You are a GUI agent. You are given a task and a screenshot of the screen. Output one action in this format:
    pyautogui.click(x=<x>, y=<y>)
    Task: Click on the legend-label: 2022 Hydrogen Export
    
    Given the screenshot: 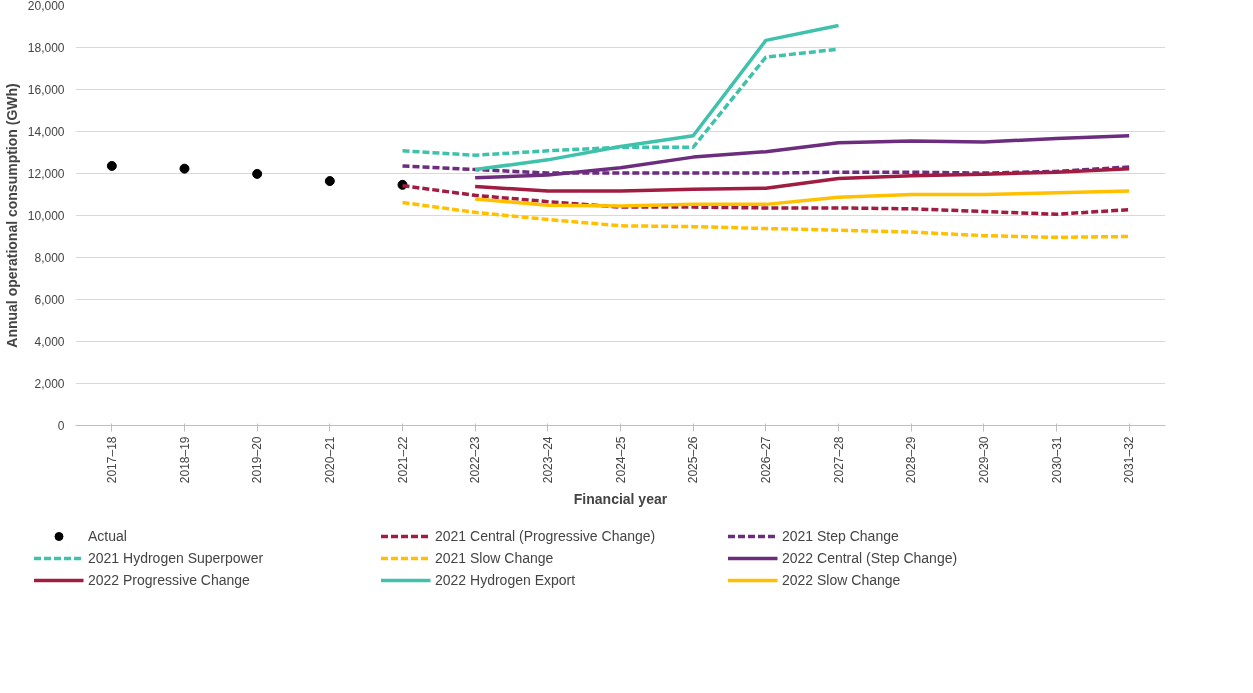 What is the action you would take?
    pyautogui.click(x=506, y=579)
    